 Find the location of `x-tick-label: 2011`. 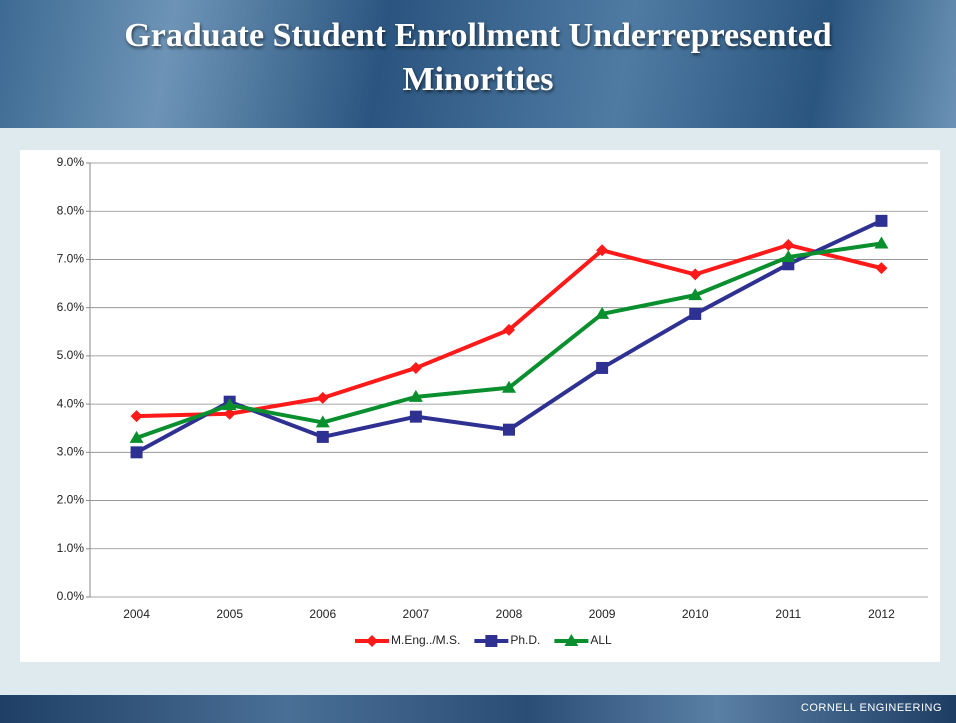

x-tick-label: 2011 is located at coordinates (788, 614).